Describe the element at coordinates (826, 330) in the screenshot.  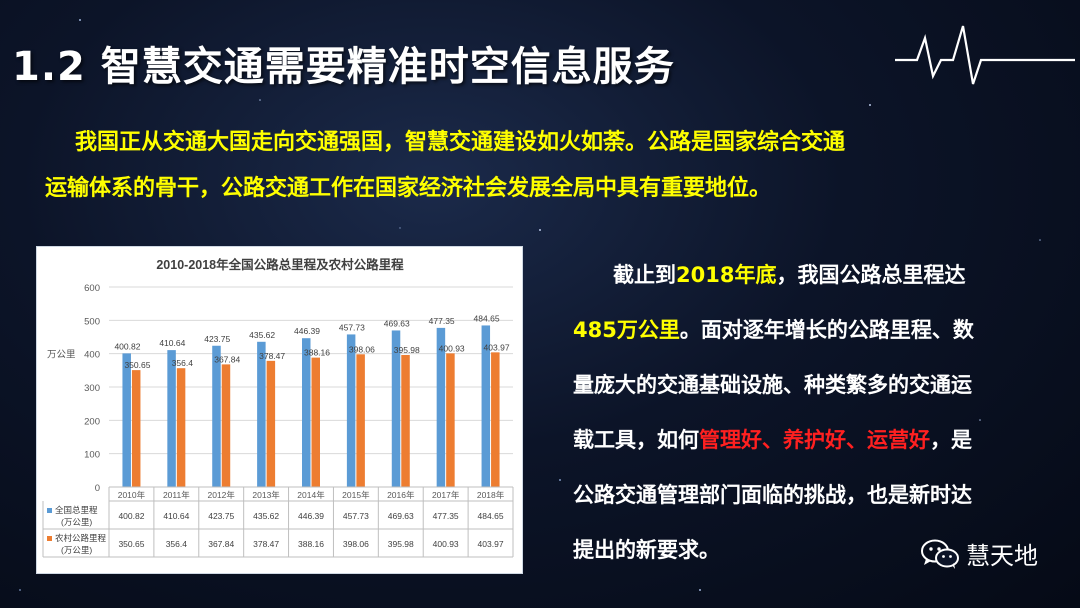
I see `summary-text: 。面对逐年增长的公路里程、数` at that location.